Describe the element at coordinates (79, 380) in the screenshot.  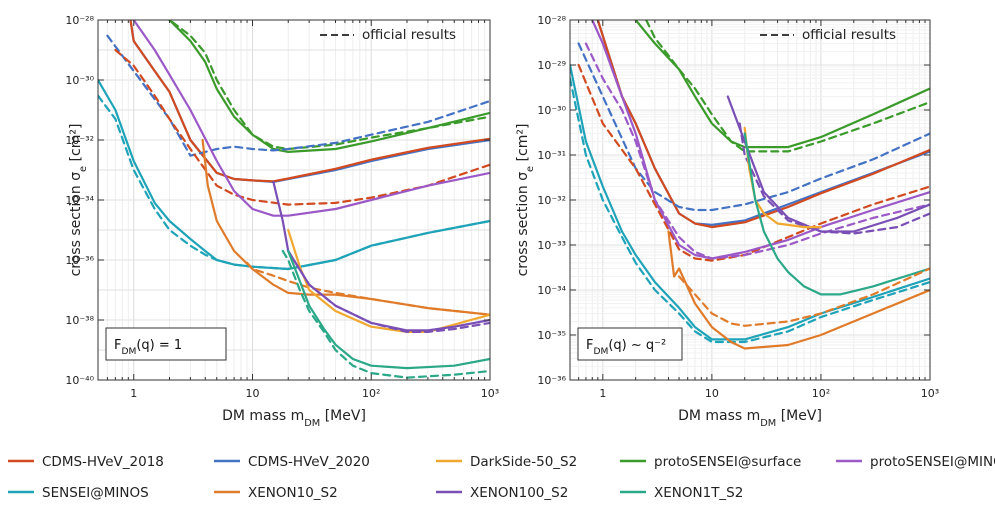
I see `y-tick-label: 10⁻⁴⁰` at that location.